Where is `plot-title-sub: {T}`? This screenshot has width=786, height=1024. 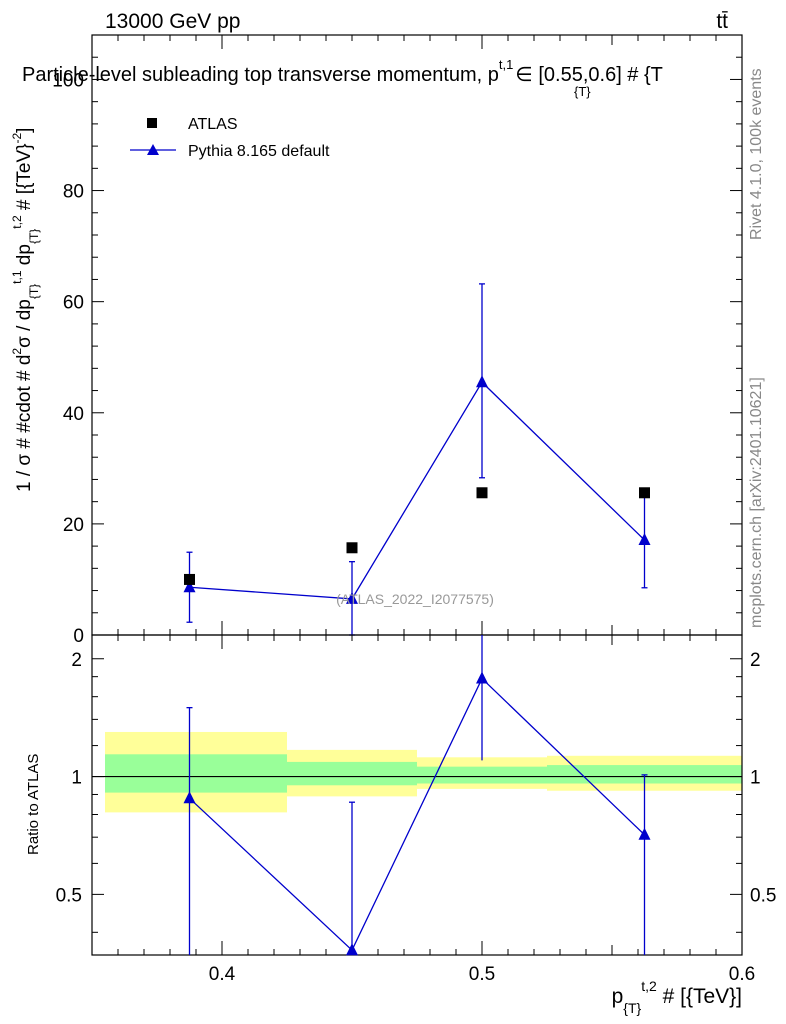
plot-title-sub: {T} is located at coordinates (582, 91).